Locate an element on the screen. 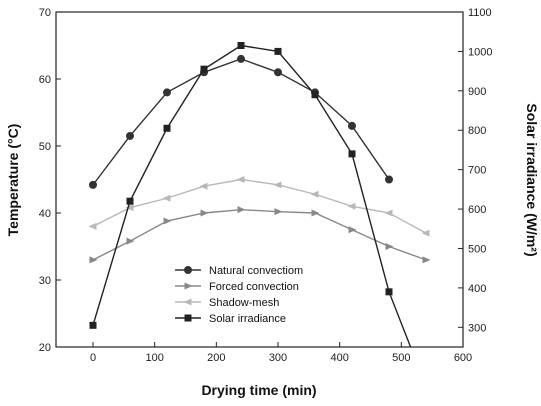 Image resolution: width=541 pixels, height=406 pixels. y-right-tick-label: 1000 is located at coordinates (480, 52).